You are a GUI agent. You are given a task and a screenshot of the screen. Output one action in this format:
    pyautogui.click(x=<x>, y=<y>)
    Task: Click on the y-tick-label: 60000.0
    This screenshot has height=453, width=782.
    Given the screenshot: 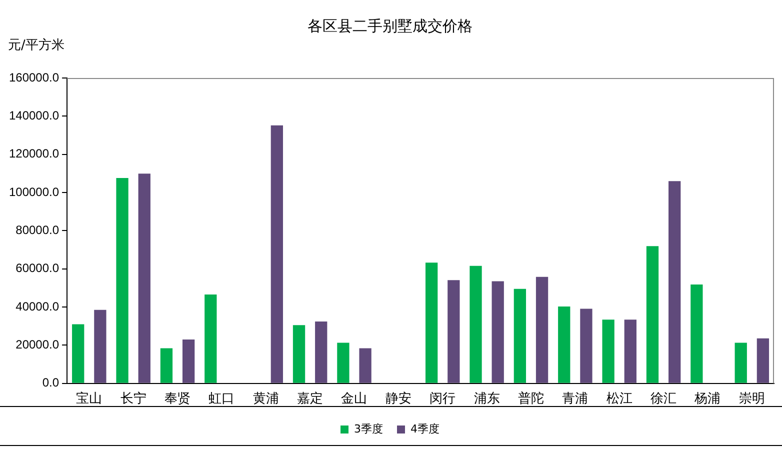 What is the action you would take?
    pyautogui.click(x=38, y=268)
    